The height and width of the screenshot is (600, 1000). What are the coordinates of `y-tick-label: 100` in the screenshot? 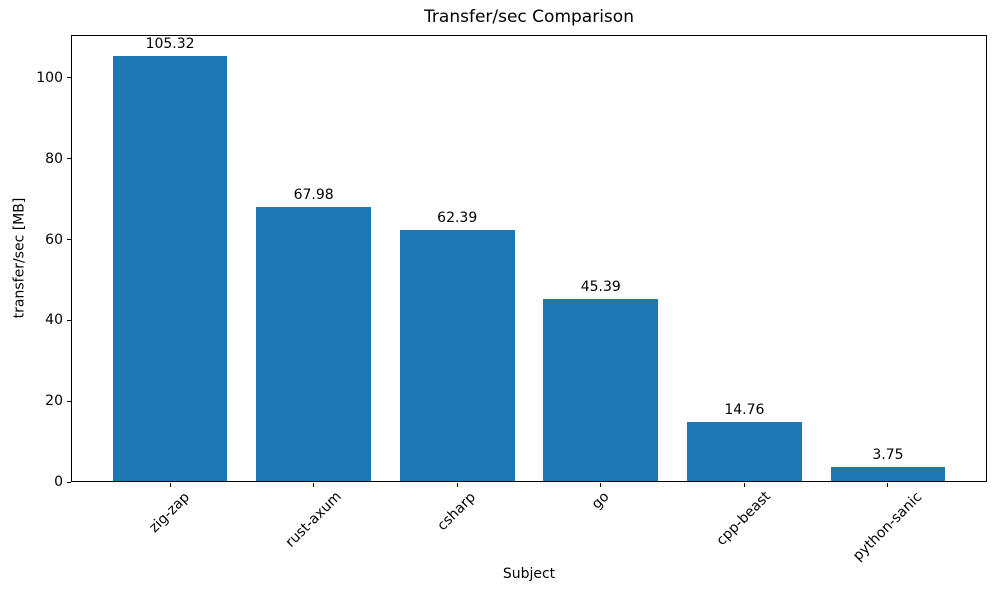 It's located at (49, 77).